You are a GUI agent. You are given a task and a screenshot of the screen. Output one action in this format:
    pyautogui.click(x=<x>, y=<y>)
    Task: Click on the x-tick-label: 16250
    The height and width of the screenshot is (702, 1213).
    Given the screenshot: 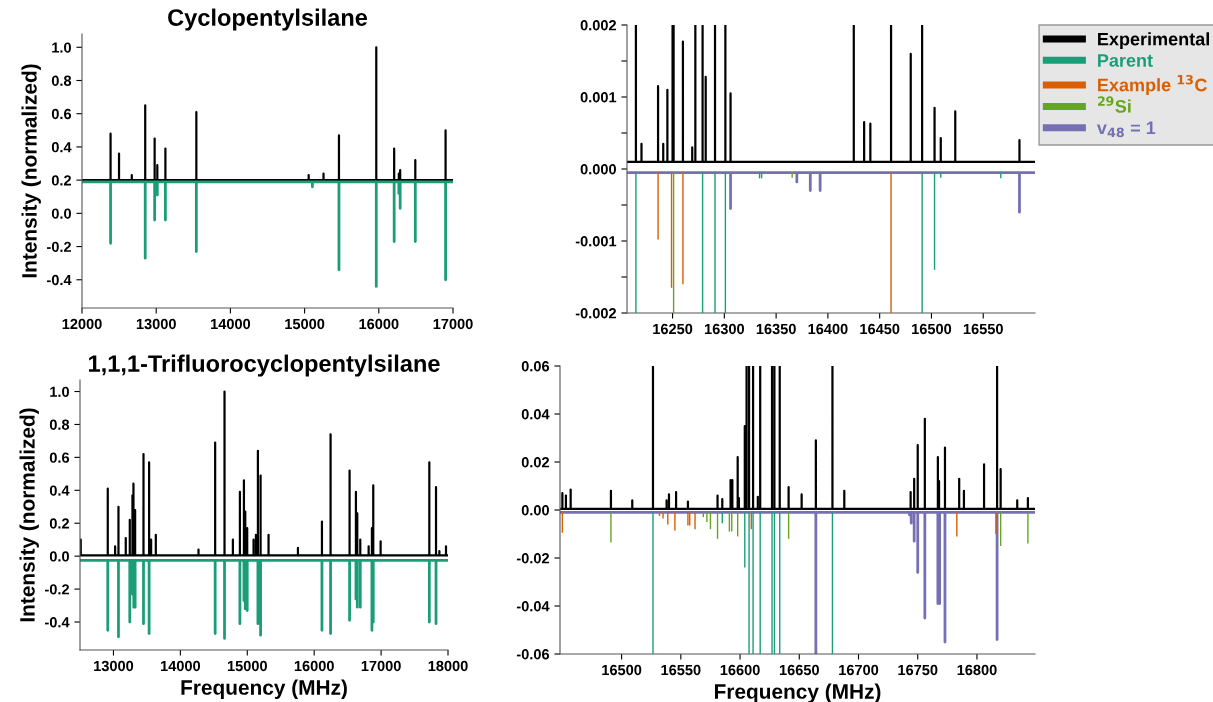 What is the action you would take?
    pyautogui.click(x=673, y=329)
    